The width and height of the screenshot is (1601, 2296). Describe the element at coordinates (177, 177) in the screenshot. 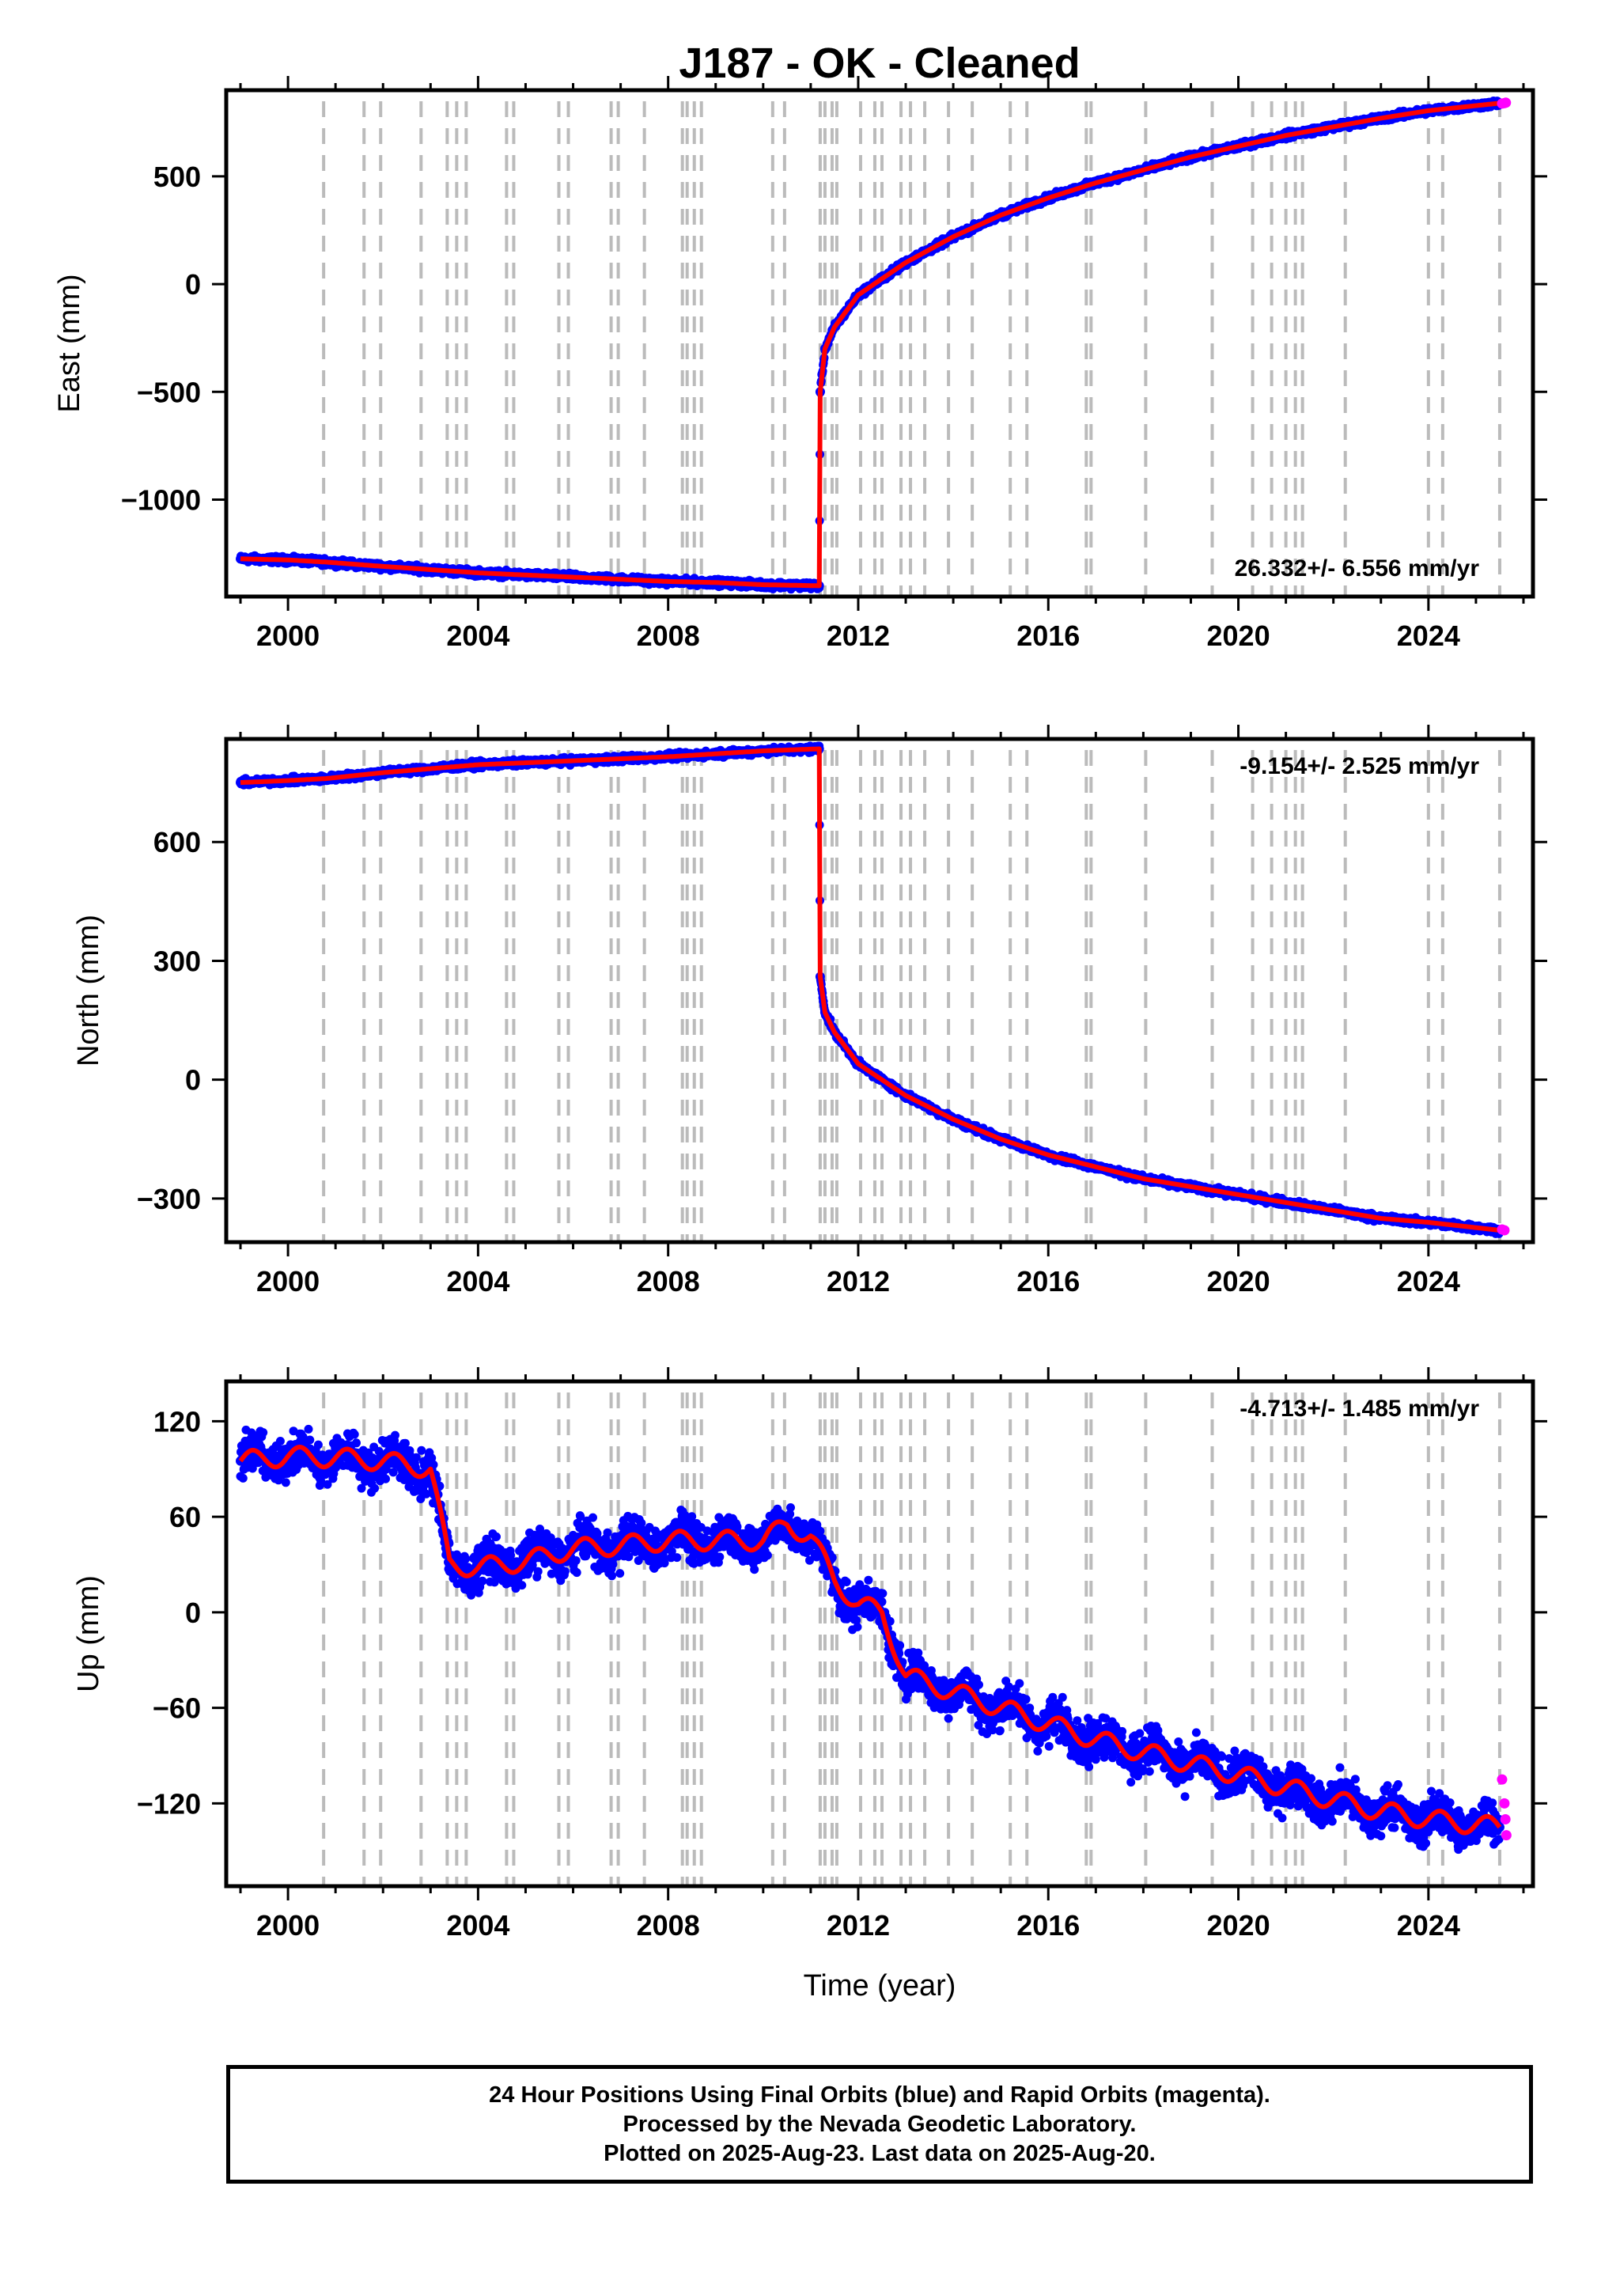

I see `y-tick-label: 500` at that location.